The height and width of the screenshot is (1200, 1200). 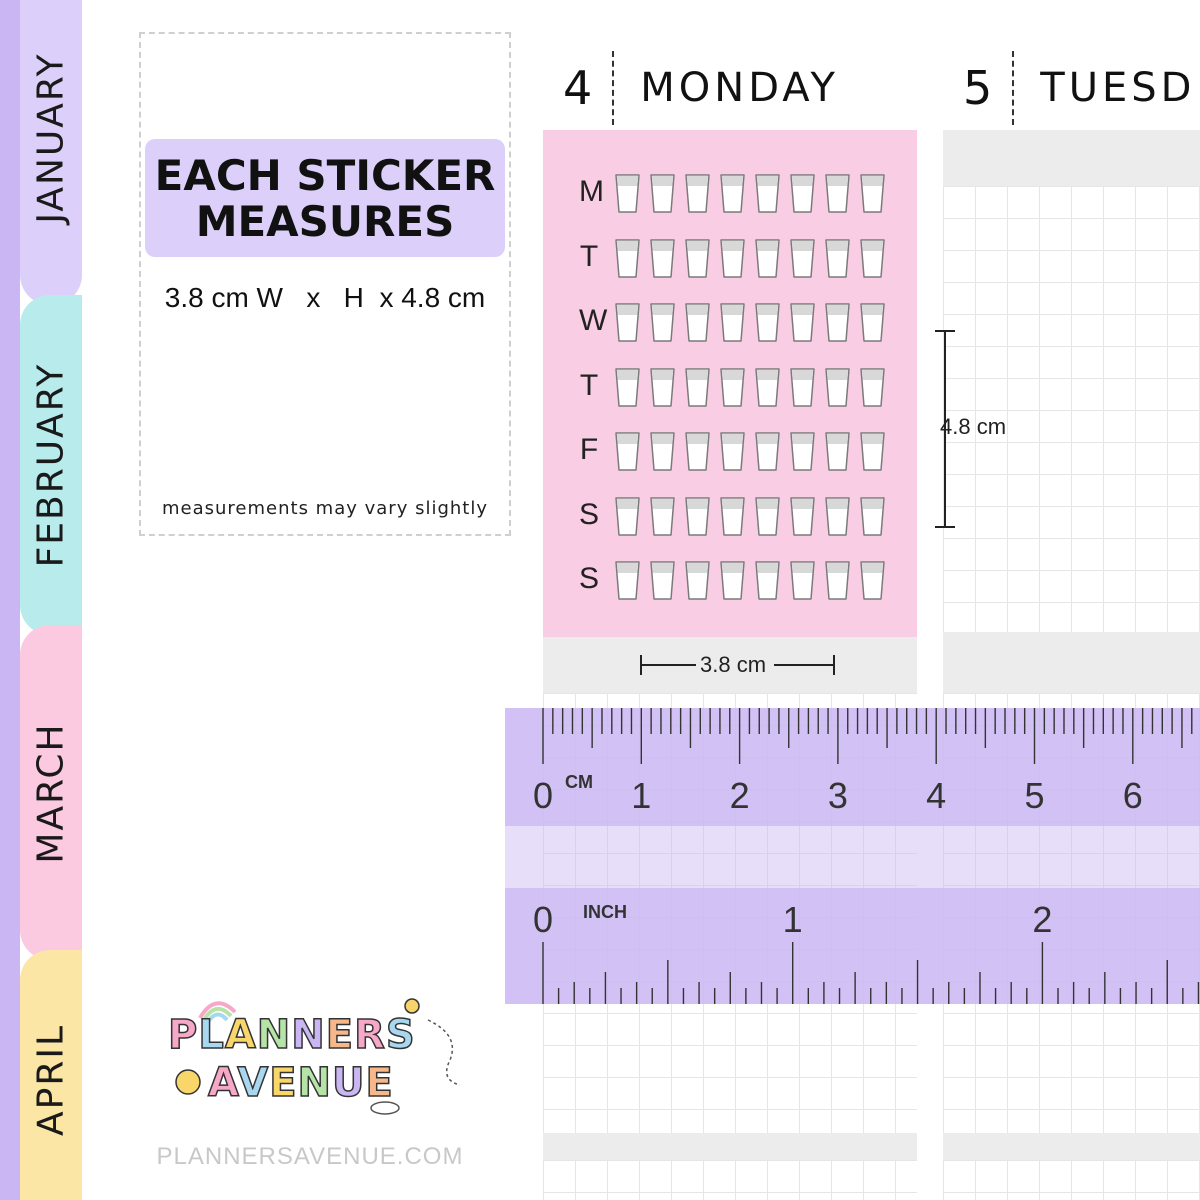 I want to click on ruler-inch-number: 2, so click(x=1042, y=919).